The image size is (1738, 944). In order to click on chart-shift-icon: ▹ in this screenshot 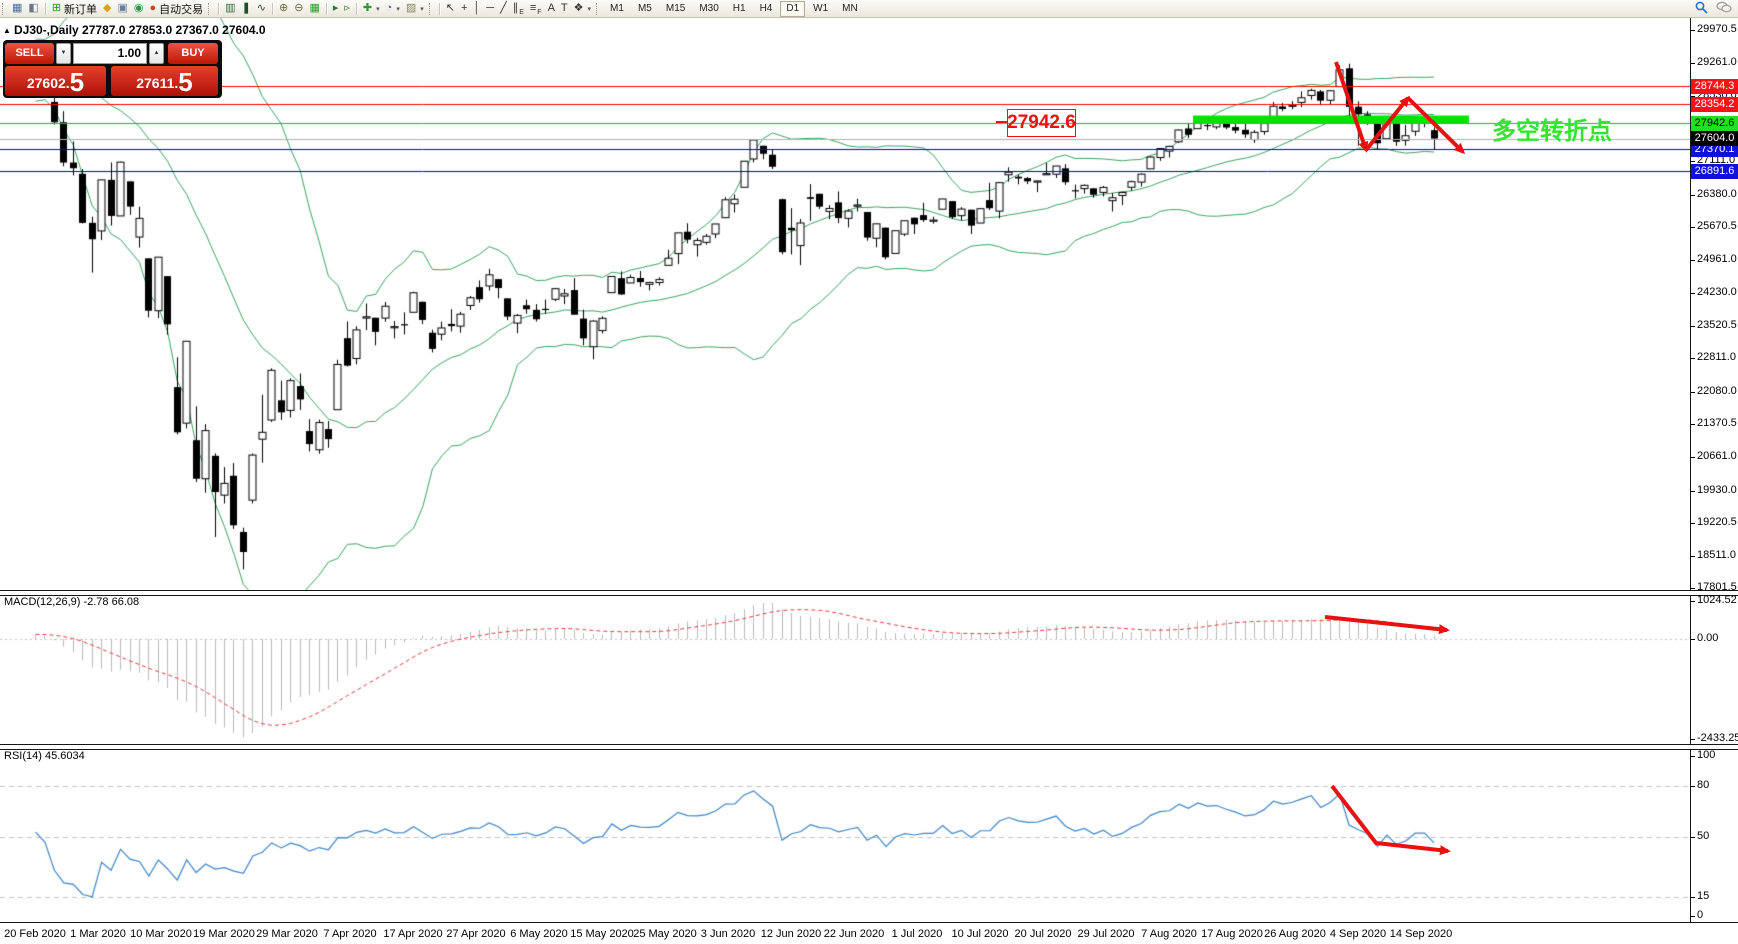, I will do `click(347, 8)`.